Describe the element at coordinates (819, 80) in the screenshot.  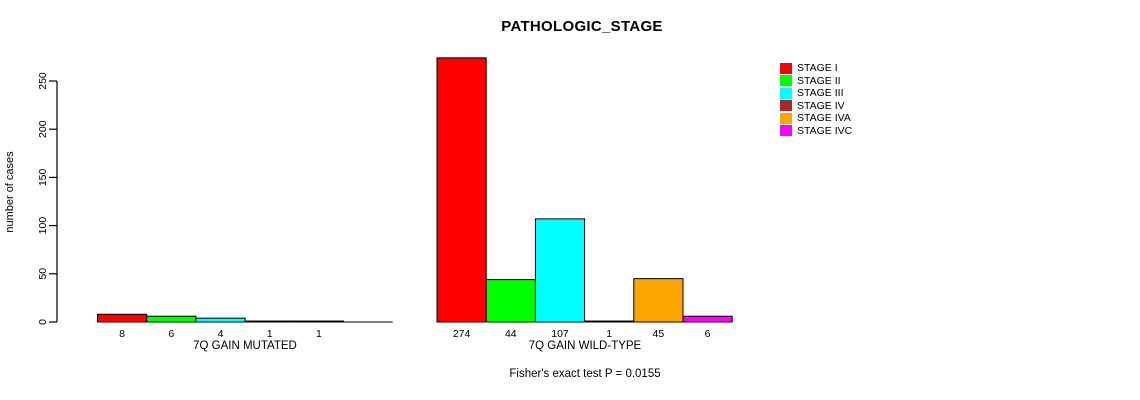
I see `legend-label: STAGE II` at that location.